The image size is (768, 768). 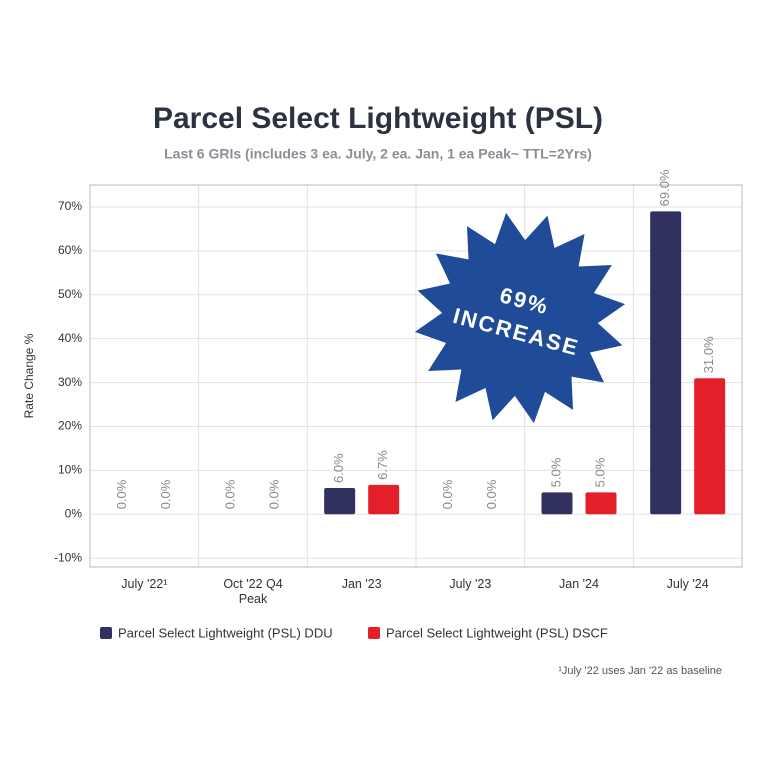 What do you see at coordinates (664, 187) in the screenshot?
I see `value-label: 69.0%` at bounding box center [664, 187].